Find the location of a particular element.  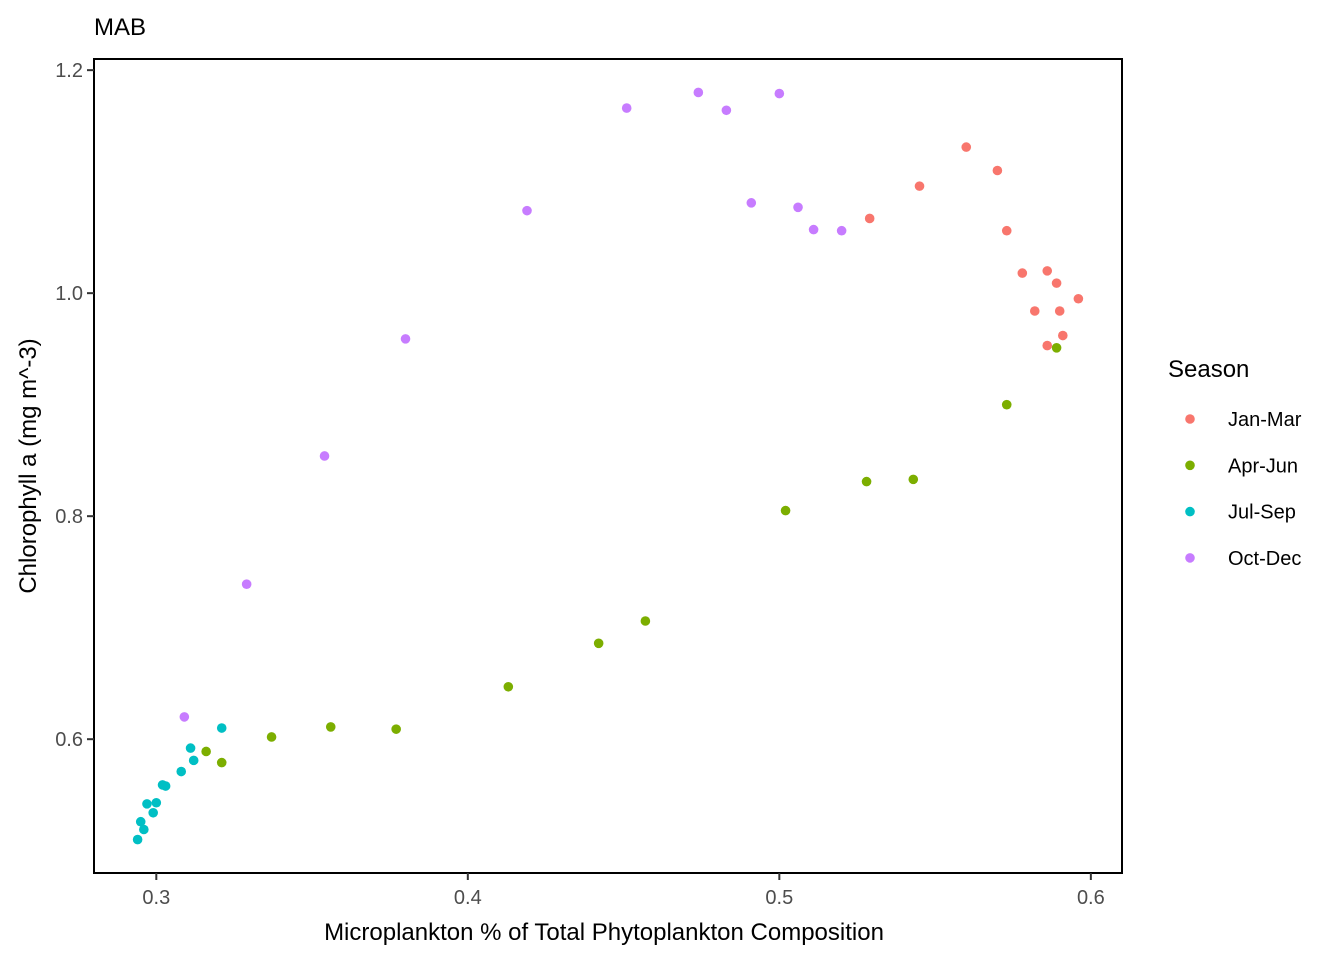

x-tick-label: 0.3 is located at coordinates (156, 898).